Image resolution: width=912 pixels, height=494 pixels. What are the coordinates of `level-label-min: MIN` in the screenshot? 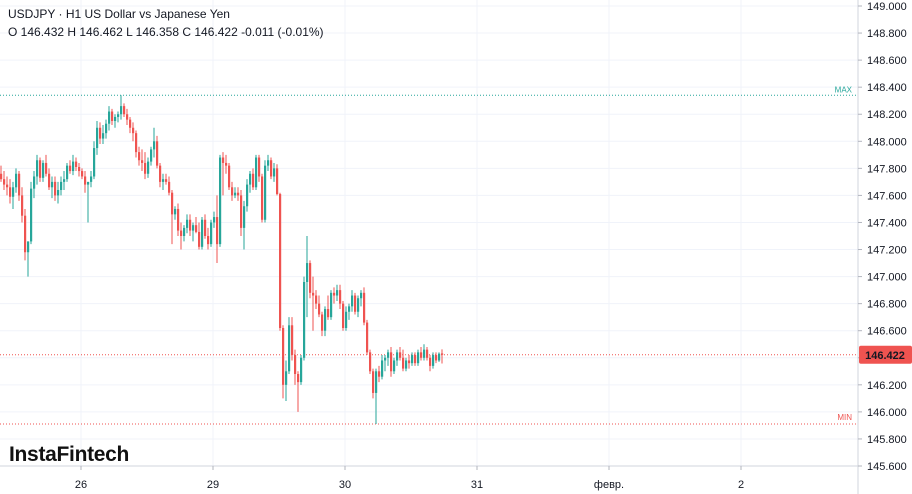 It's located at (844, 417).